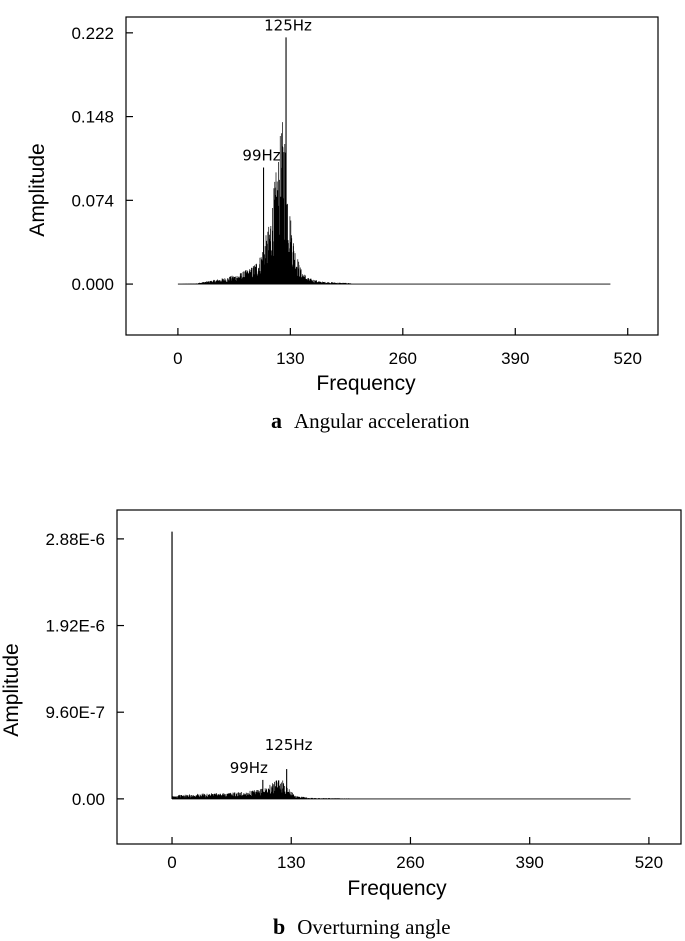  What do you see at coordinates (271, 756) in the screenshot?
I see `annotations-b: 125Hz 99Hz` at bounding box center [271, 756].